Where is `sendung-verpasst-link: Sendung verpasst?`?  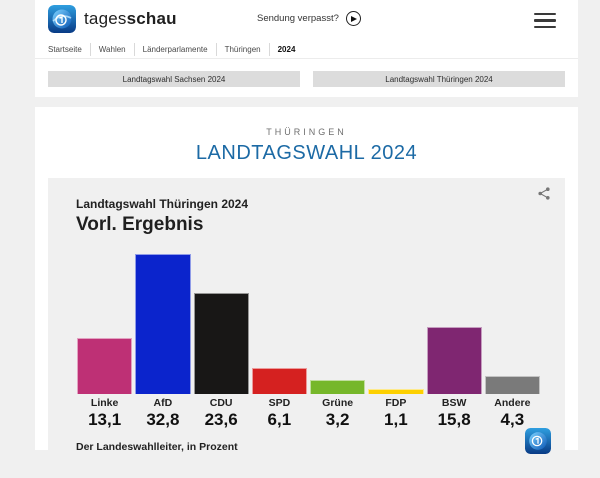 sendung-verpasst-link: Sendung verpasst? is located at coordinates (309, 18).